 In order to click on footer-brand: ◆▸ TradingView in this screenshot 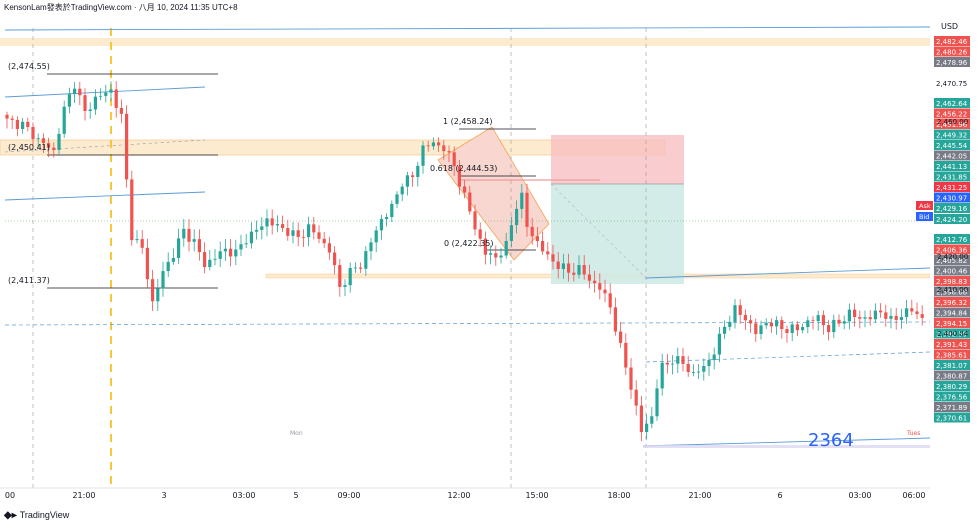, I will do `click(36, 515)`.